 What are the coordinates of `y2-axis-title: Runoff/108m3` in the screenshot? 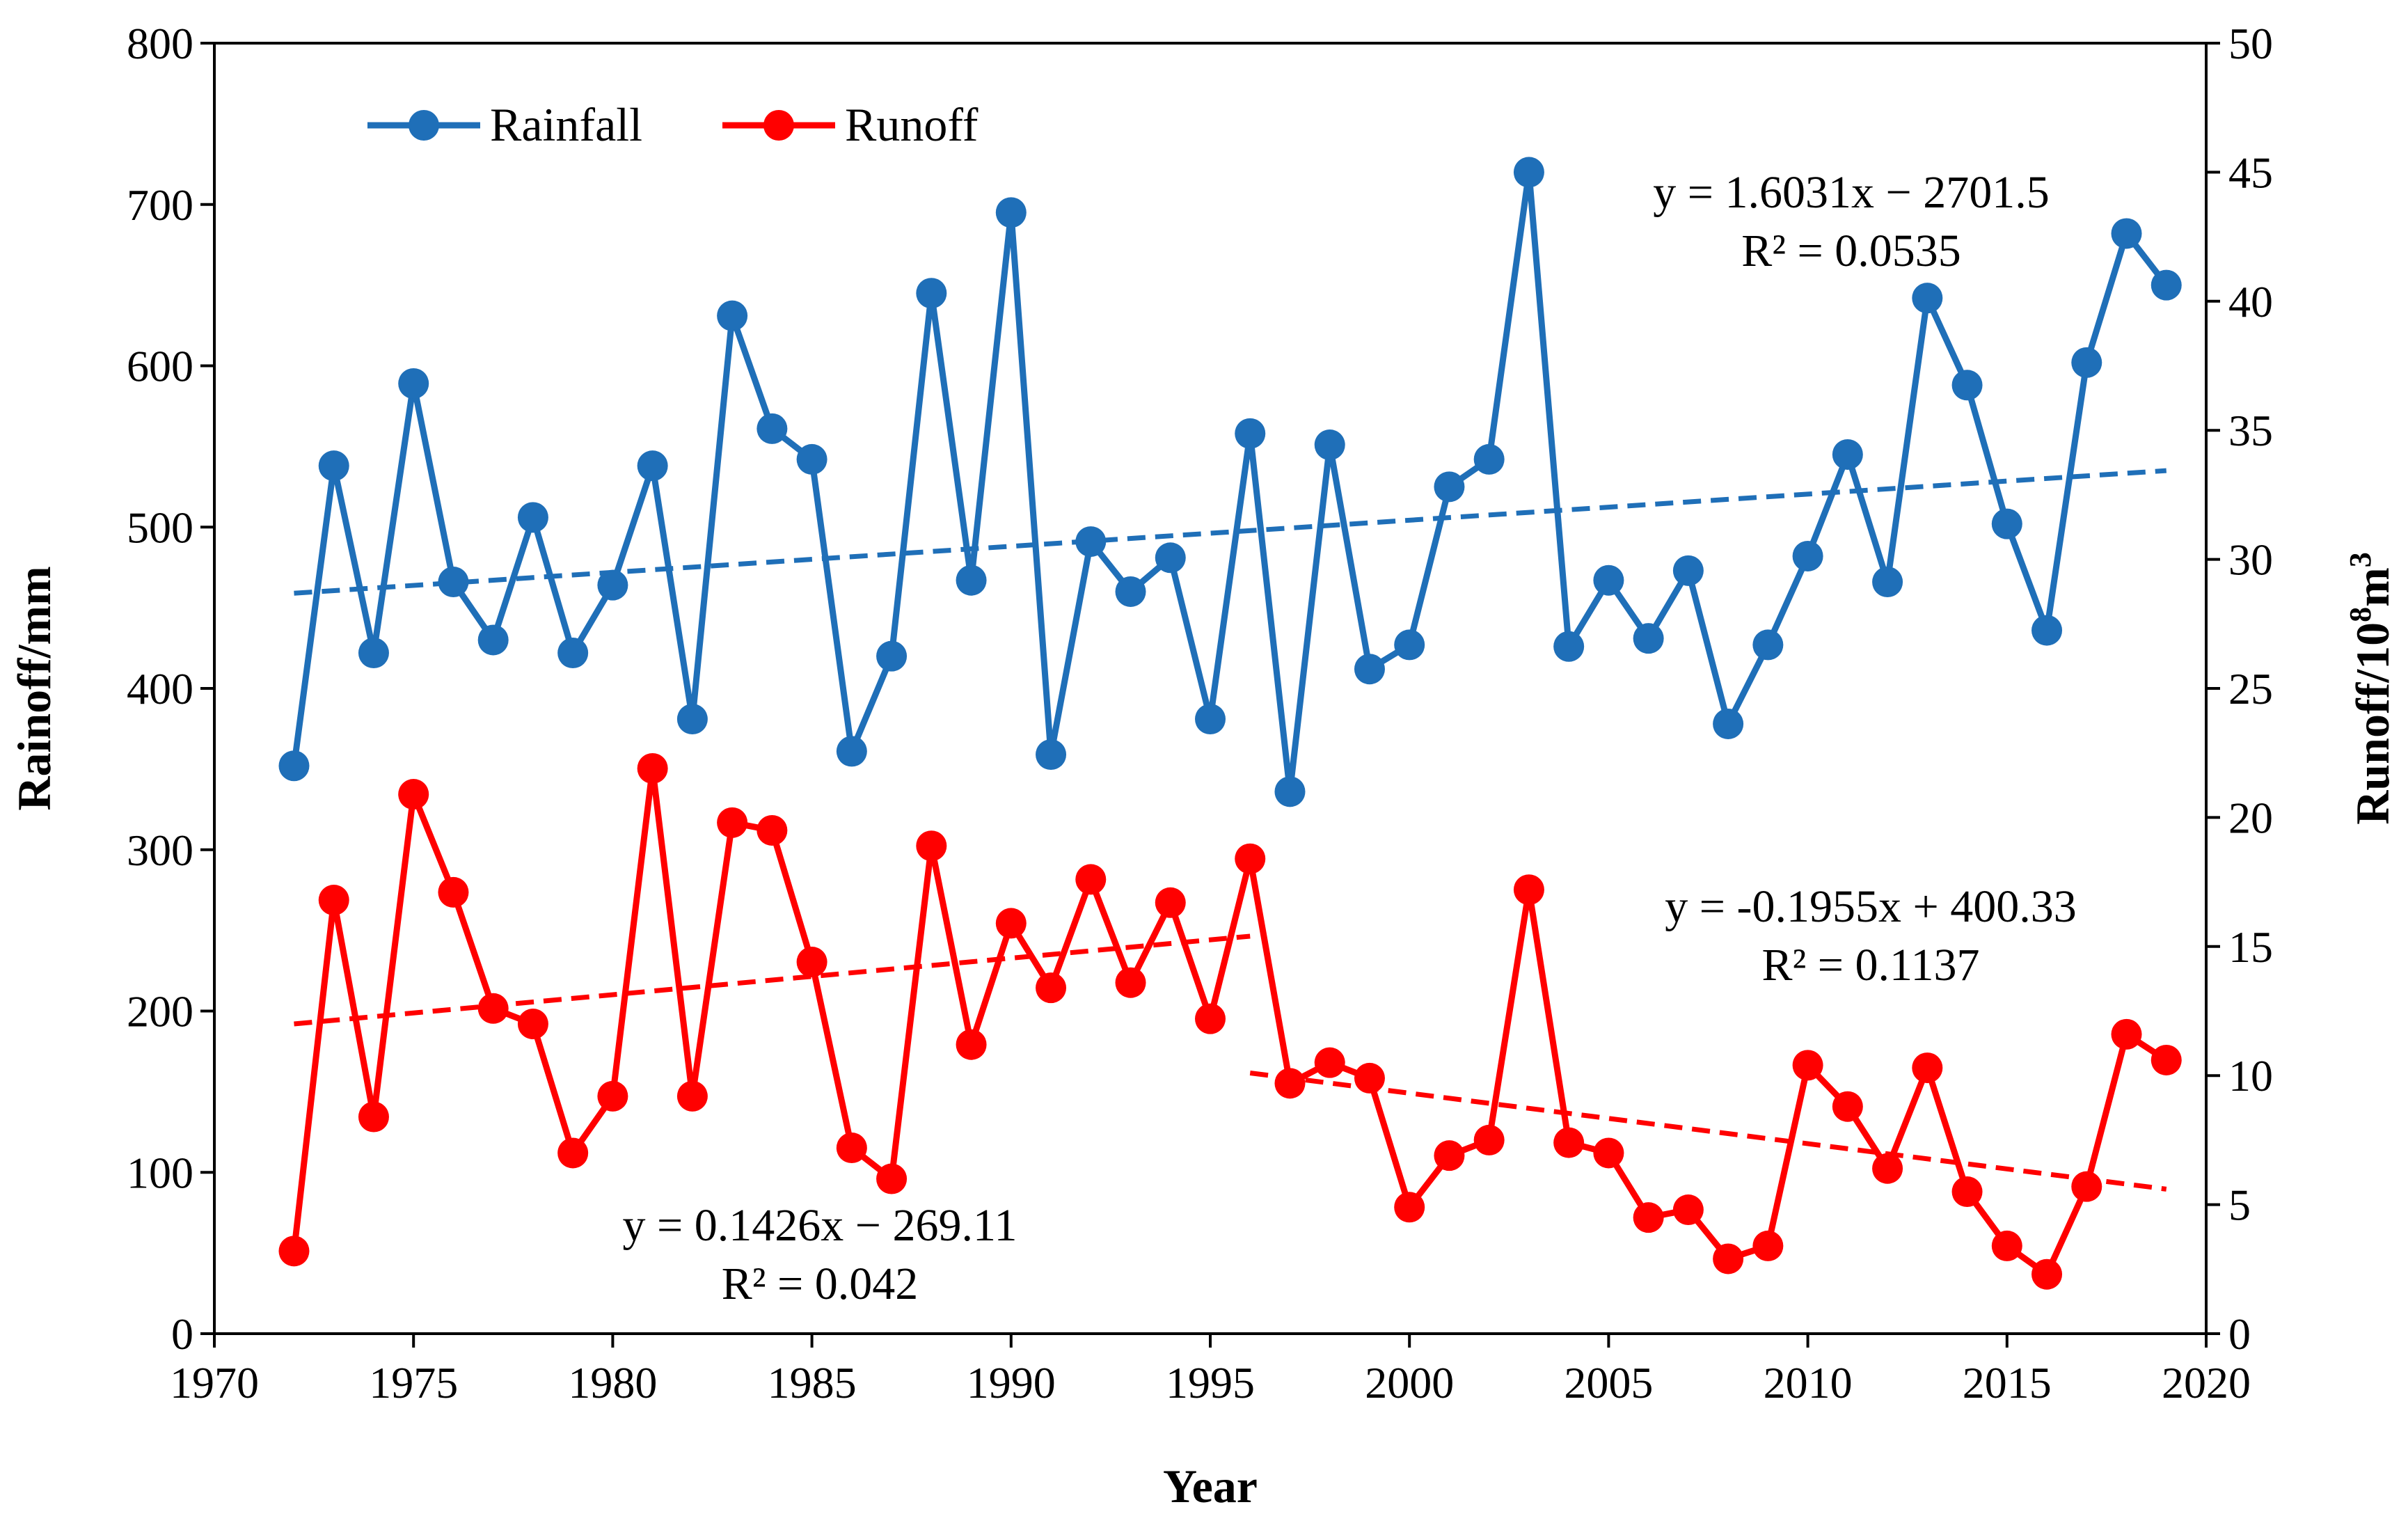 It's located at (2371, 688).